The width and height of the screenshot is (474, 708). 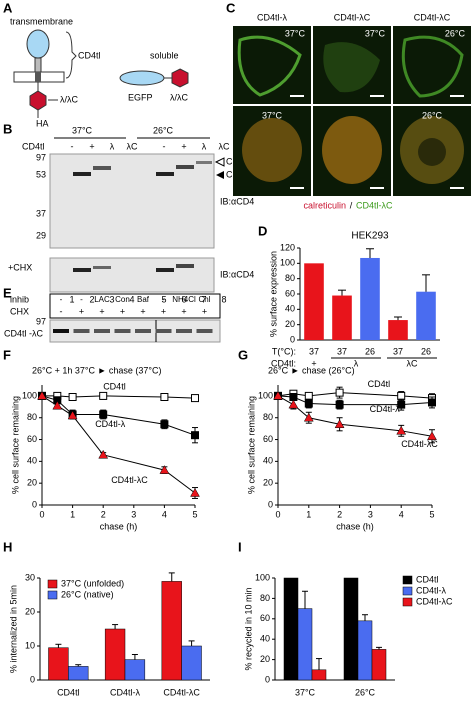 What do you see at coordinates (135, 306) in the screenshot?
I see `table-frame` at bounding box center [135, 306].